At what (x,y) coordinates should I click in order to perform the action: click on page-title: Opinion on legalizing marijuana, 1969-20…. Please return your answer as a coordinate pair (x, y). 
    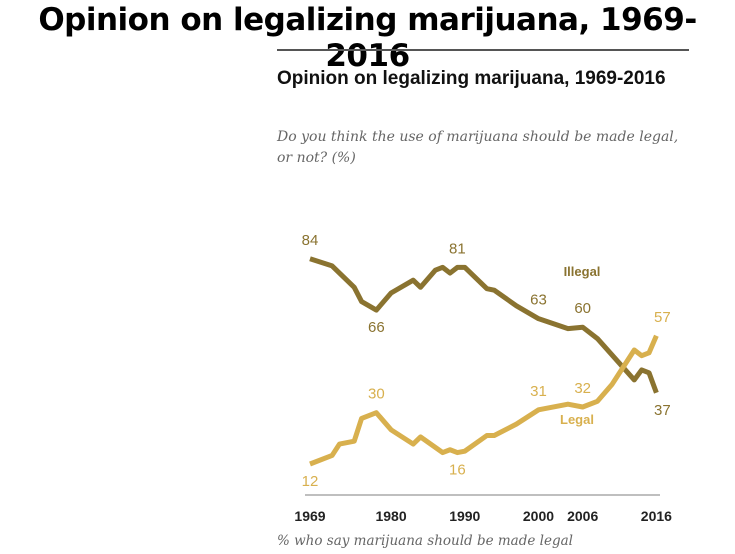
    Looking at the image, I should click on (367, 38).